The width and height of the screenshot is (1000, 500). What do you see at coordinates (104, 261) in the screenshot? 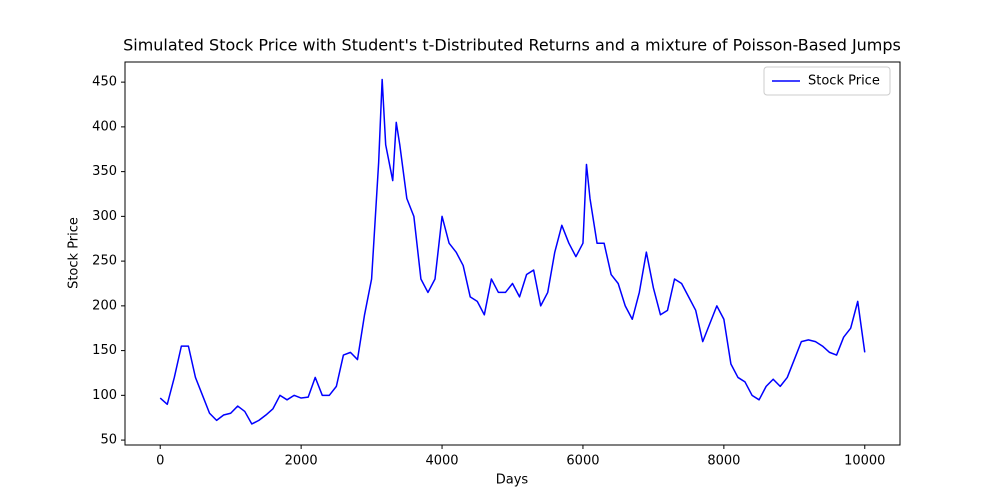
I see `y-tick-label: 250` at bounding box center [104, 261].